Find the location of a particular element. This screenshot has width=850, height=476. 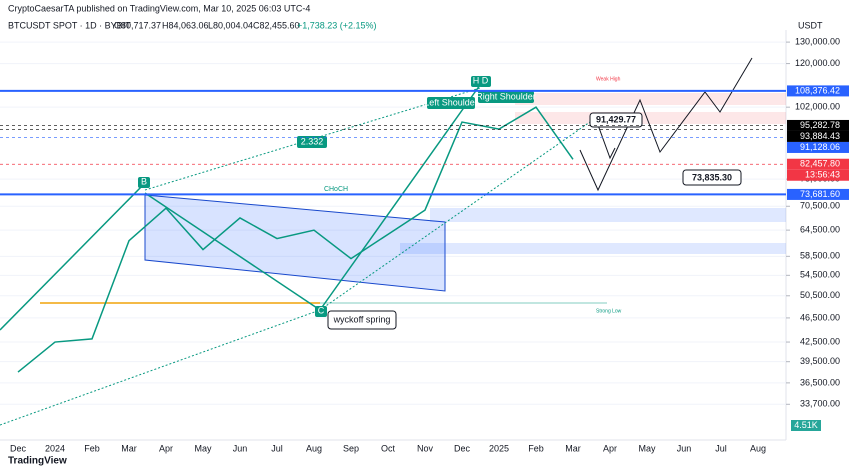

label-text: H is located at coordinates (476, 80).